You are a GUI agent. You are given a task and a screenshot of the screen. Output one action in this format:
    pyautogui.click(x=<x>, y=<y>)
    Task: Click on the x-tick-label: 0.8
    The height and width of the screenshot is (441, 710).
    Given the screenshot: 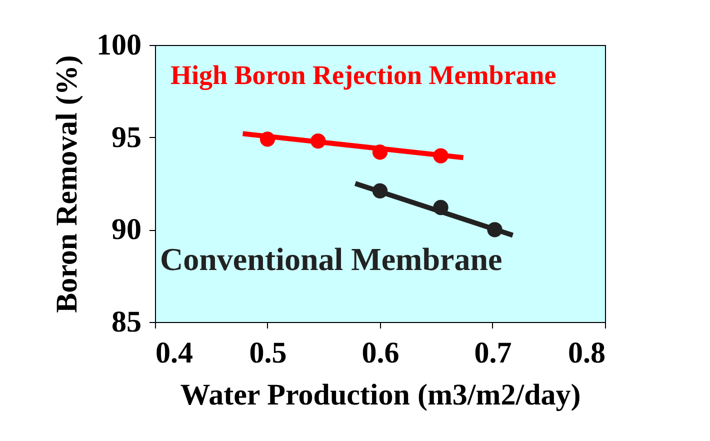 What is the action you would take?
    pyautogui.click(x=587, y=353)
    